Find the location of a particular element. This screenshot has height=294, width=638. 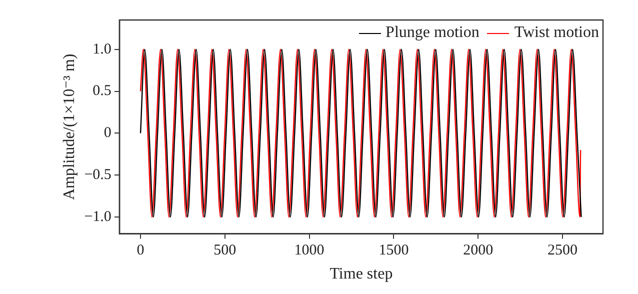

x-tick-label: 500 is located at coordinates (225, 250).